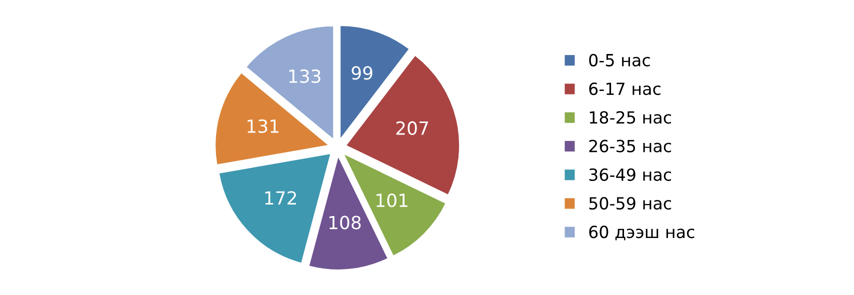  What do you see at coordinates (619, 60) in the screenshot?
I see `legend-label: 0-5 нас` at bounding box center [619, 60].